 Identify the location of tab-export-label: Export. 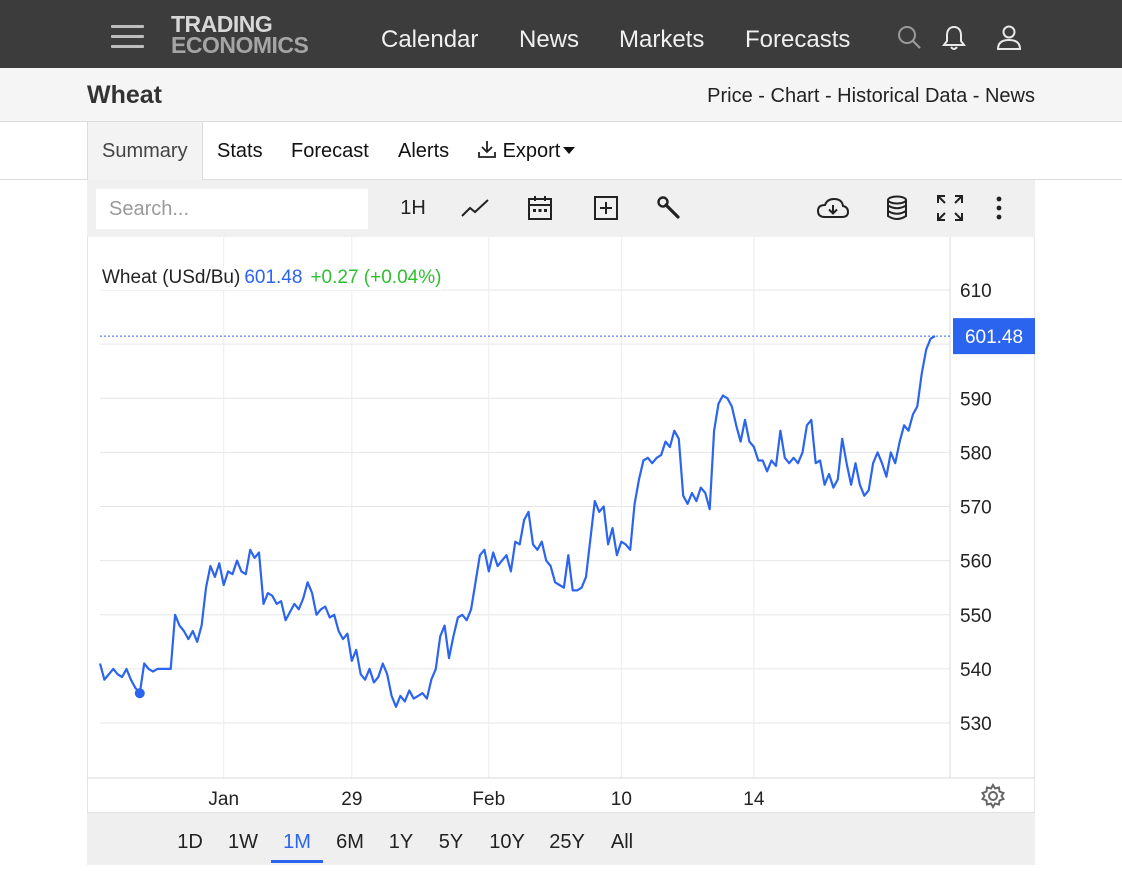
(531, 151).